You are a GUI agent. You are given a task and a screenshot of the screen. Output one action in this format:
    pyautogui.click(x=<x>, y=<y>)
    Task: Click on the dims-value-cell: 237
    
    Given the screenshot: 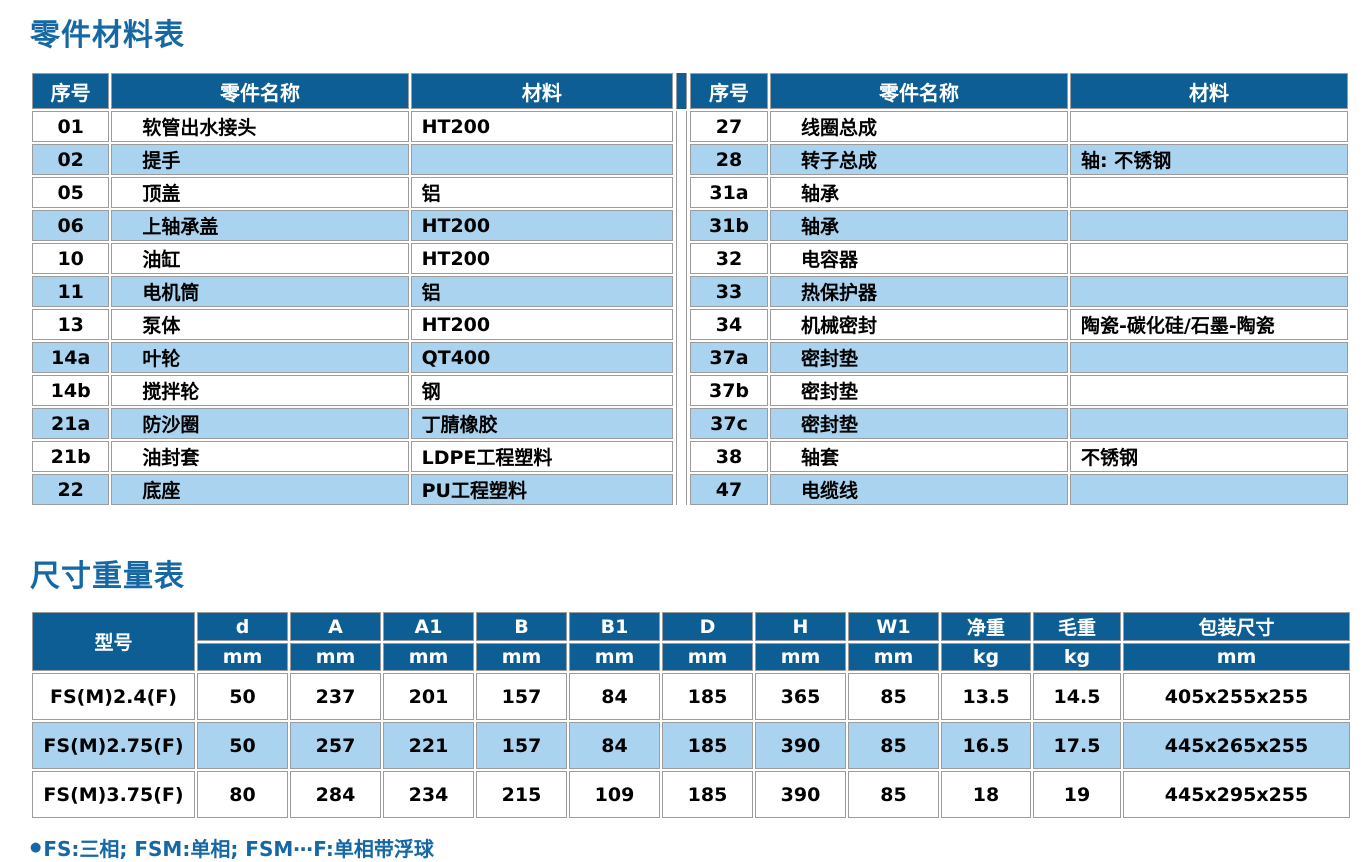 What is the action you would take?
    pyautogui.click(x=335, y=696)
    